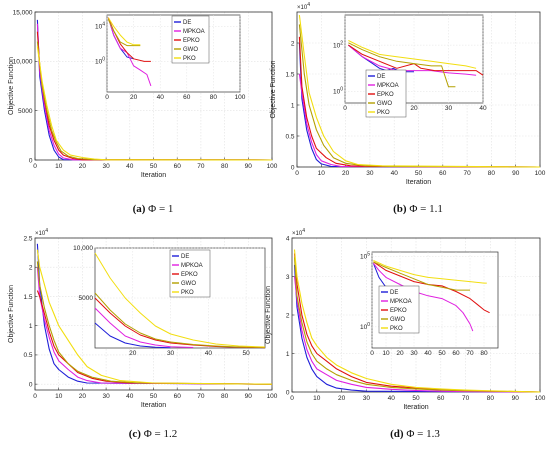 This screenshot has height=449, width=550. I want to click on inset-series-line-de, so click(132, 335).